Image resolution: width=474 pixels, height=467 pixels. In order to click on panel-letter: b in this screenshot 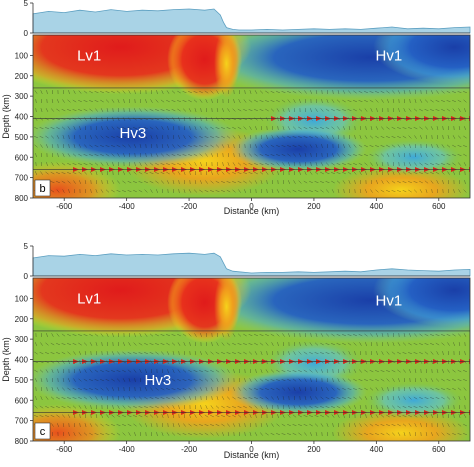, I will do `click(42, 189)`.